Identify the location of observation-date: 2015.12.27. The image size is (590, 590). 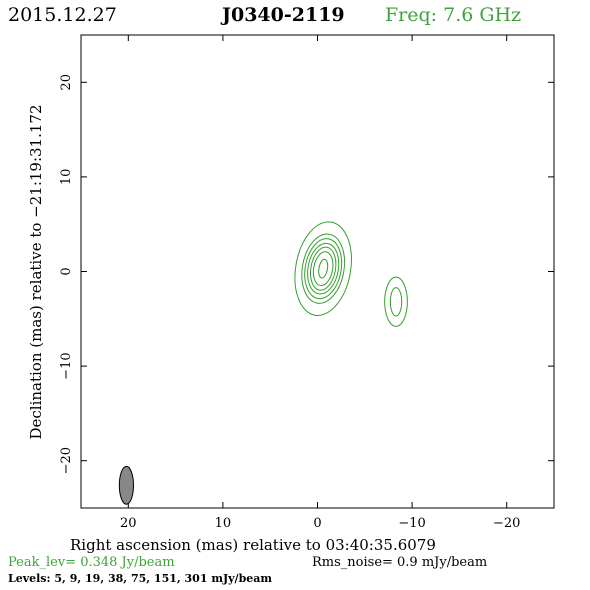
(62, 15).